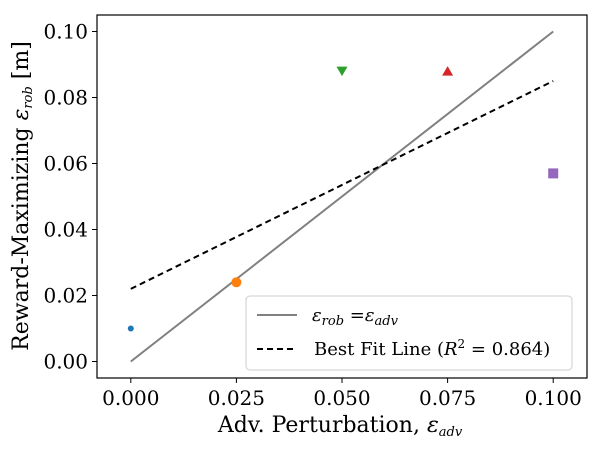 The width and height of the screenshot is (598, 451). Describe the element at coordinates (22, 196) in the screenshot. I see `y-axis-label: Reward-Maximizing εrob [m]` at that location.